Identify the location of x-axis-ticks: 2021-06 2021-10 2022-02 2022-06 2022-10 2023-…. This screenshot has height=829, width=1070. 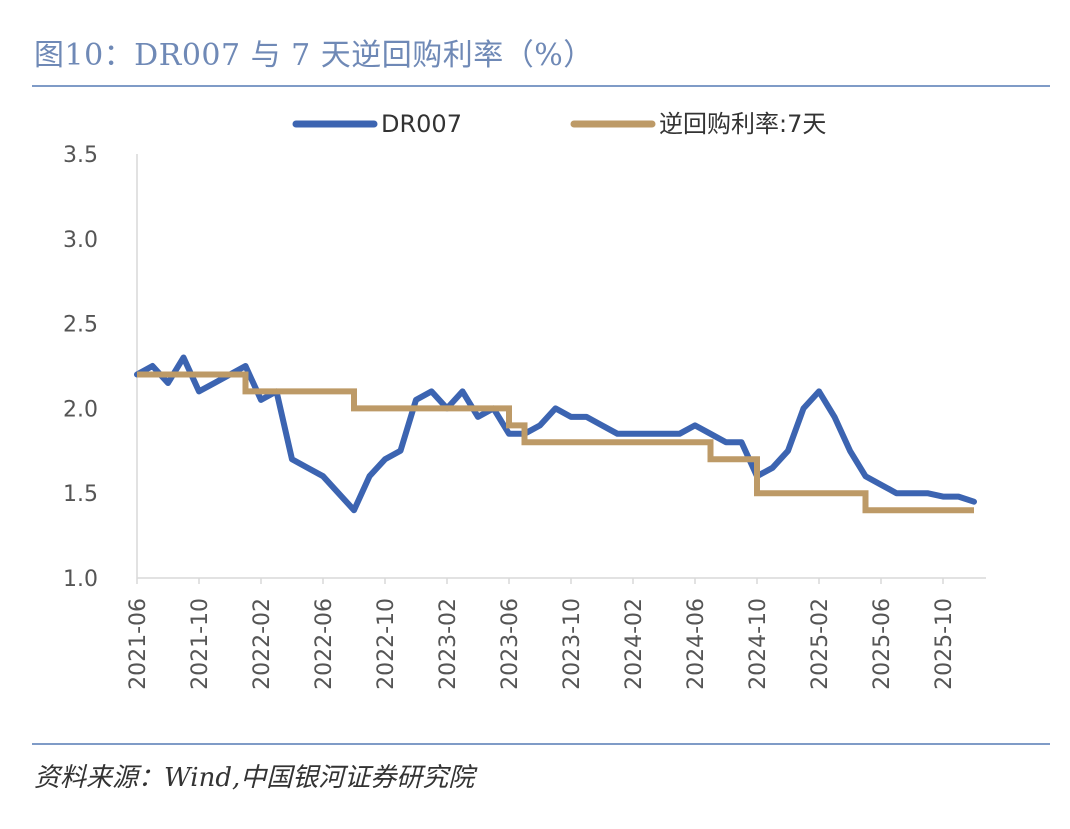
(541, 634).